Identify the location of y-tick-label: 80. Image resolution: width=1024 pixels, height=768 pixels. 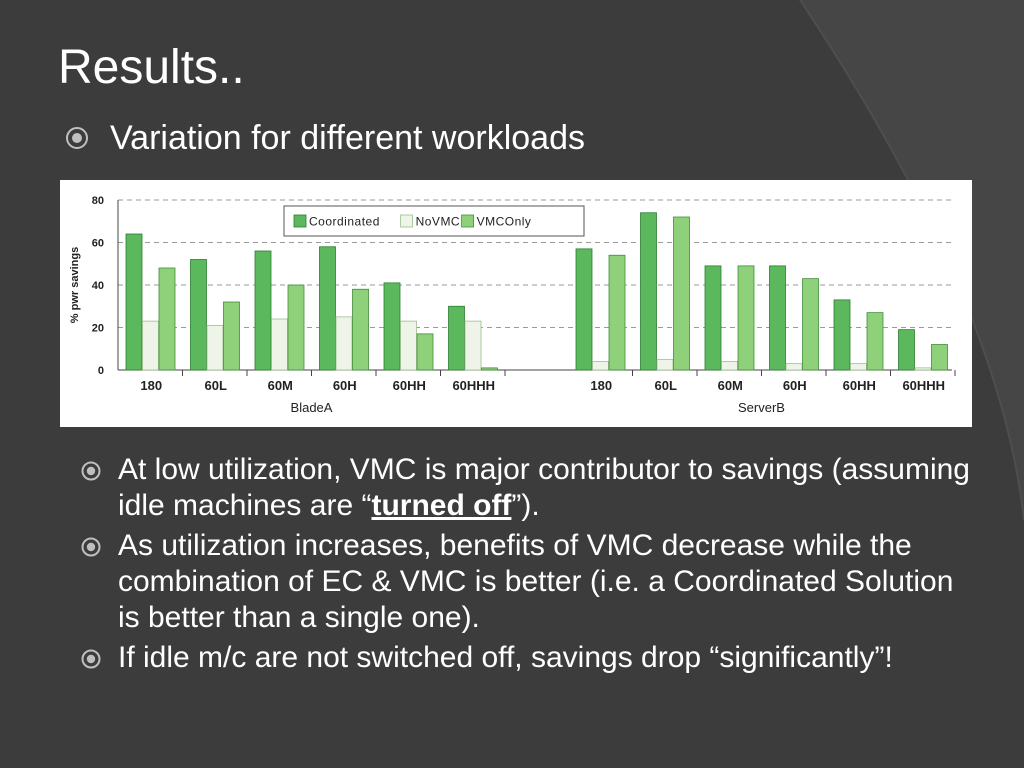
(98, 201).